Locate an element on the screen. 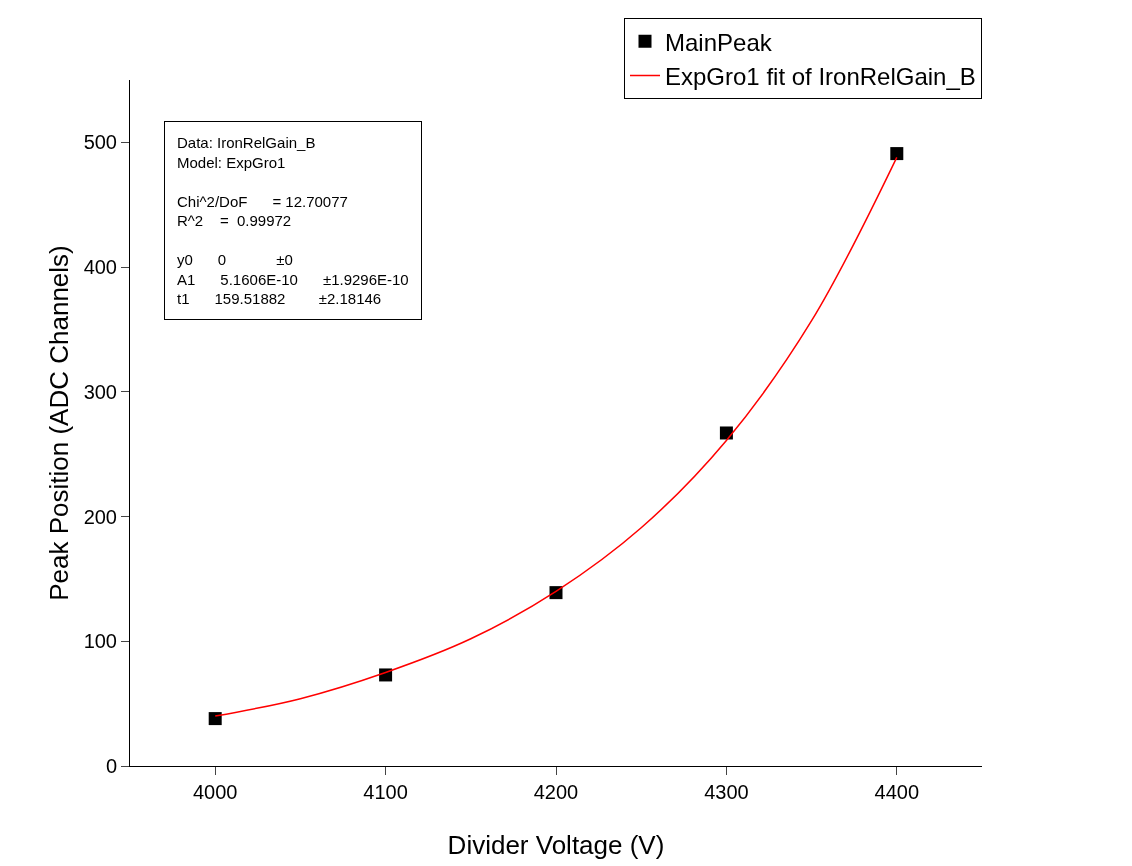 The height and width of the screenshot is (866, 1132). x-tick-label: 4000 is located at coordinates (215, 792).